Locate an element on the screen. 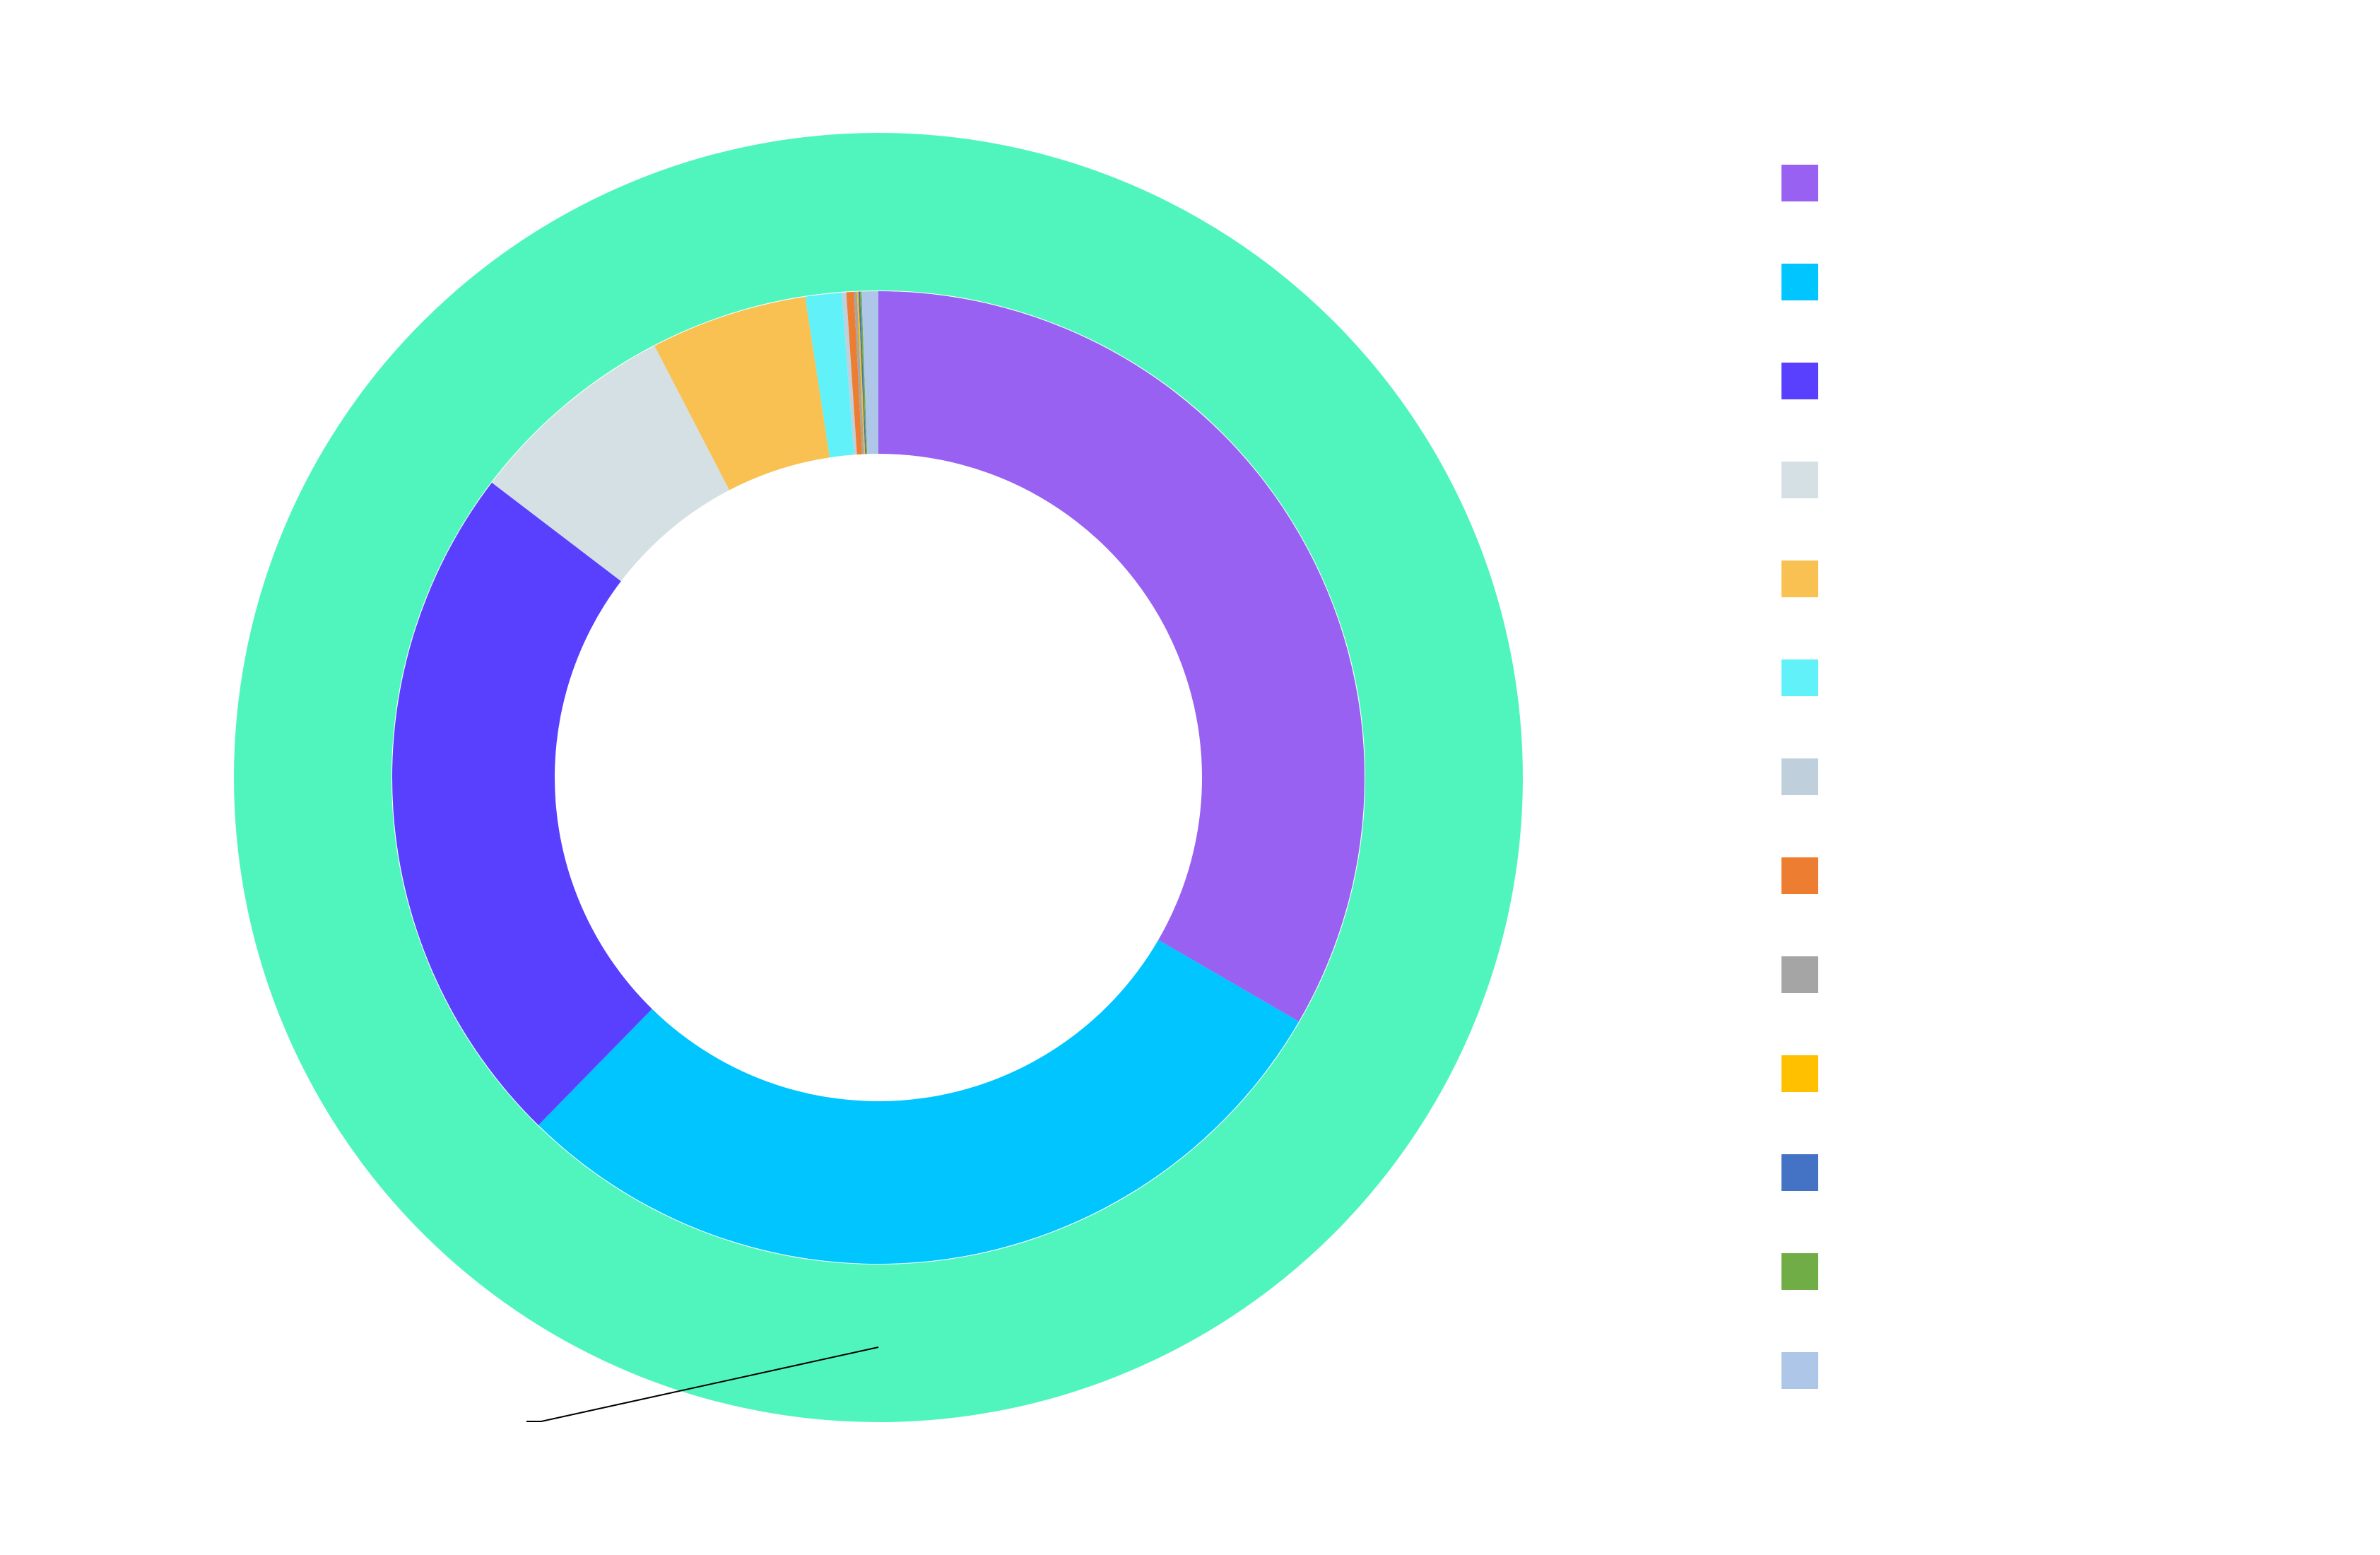  callout-leader-line is located at coordinates (702, 1384).